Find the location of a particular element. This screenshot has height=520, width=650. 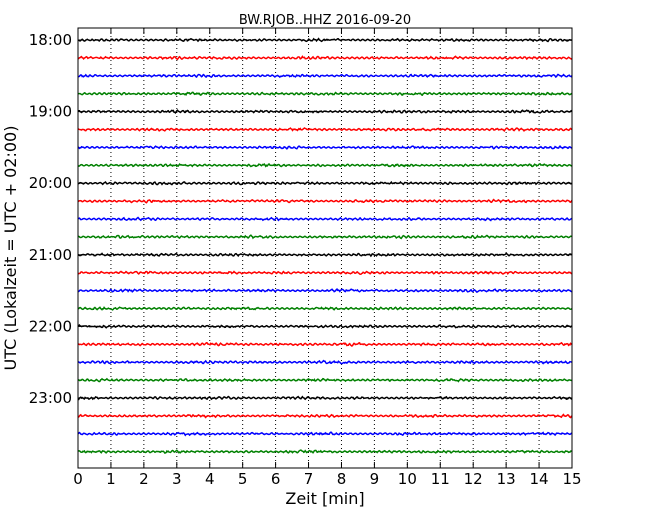

x-tick-label: 6 is located at coordinates (276, 479).